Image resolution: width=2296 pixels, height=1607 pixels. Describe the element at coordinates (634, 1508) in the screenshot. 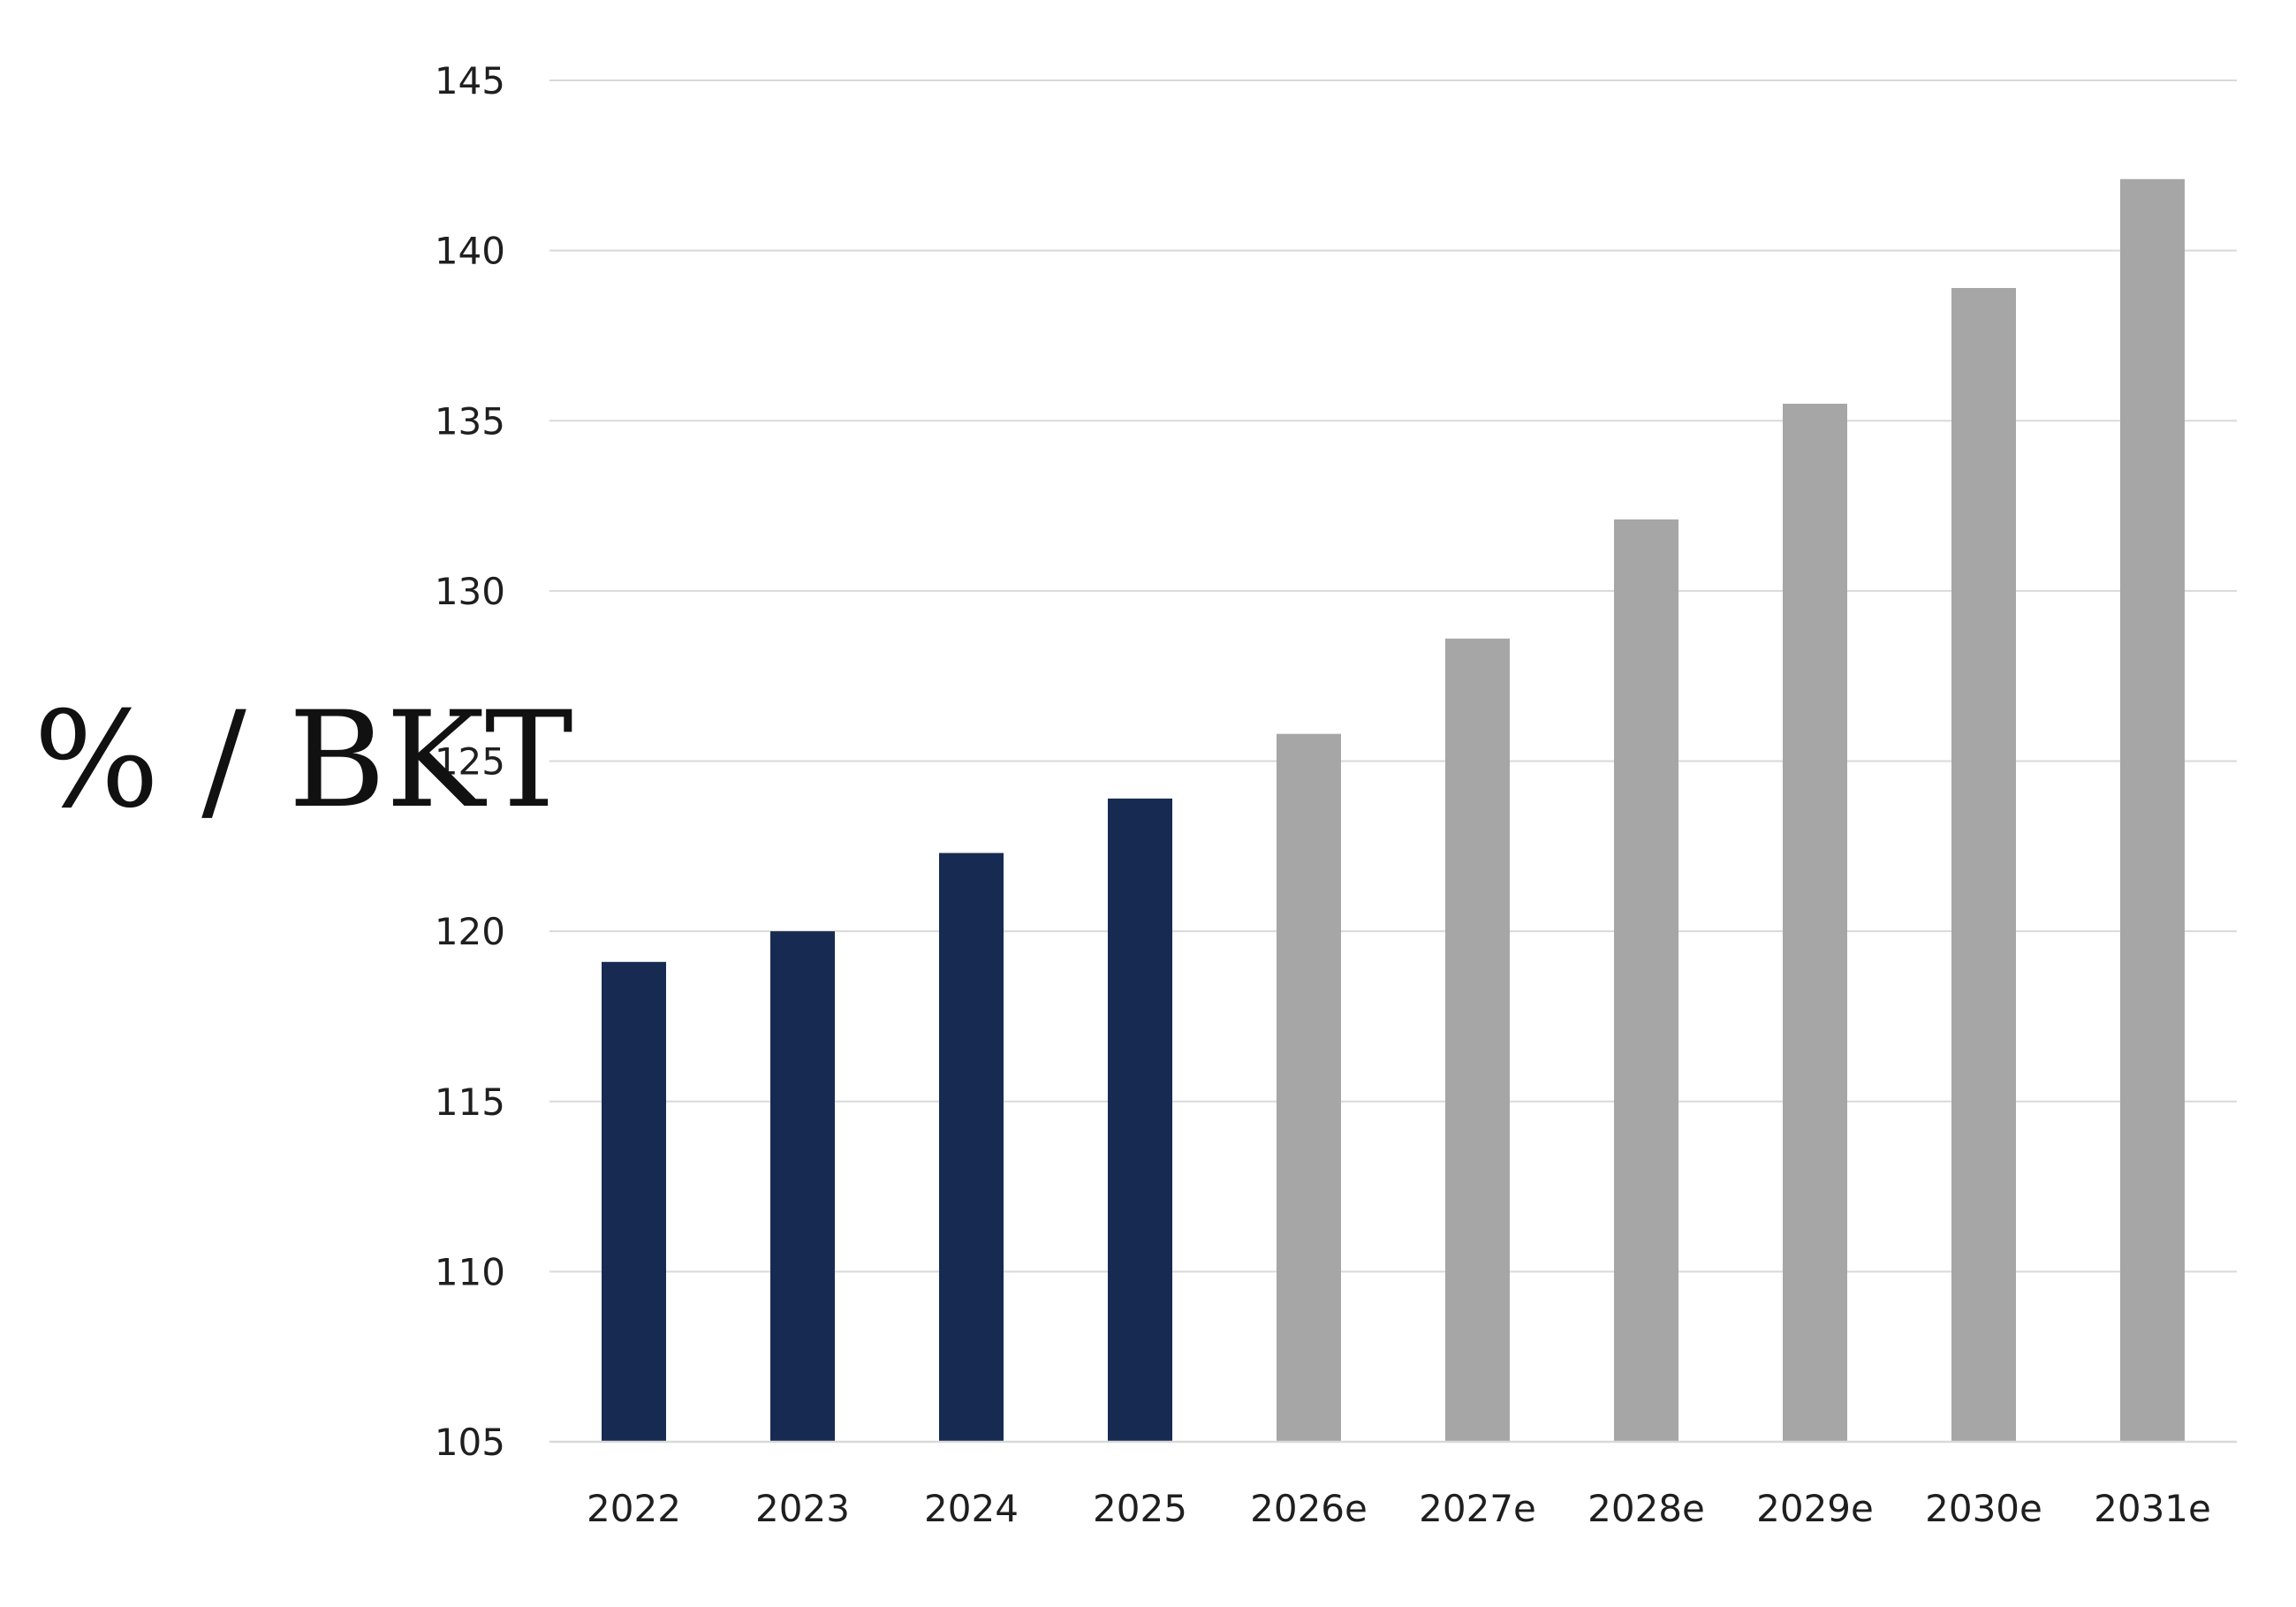

I see `x-tick-label: 2022` at that location.